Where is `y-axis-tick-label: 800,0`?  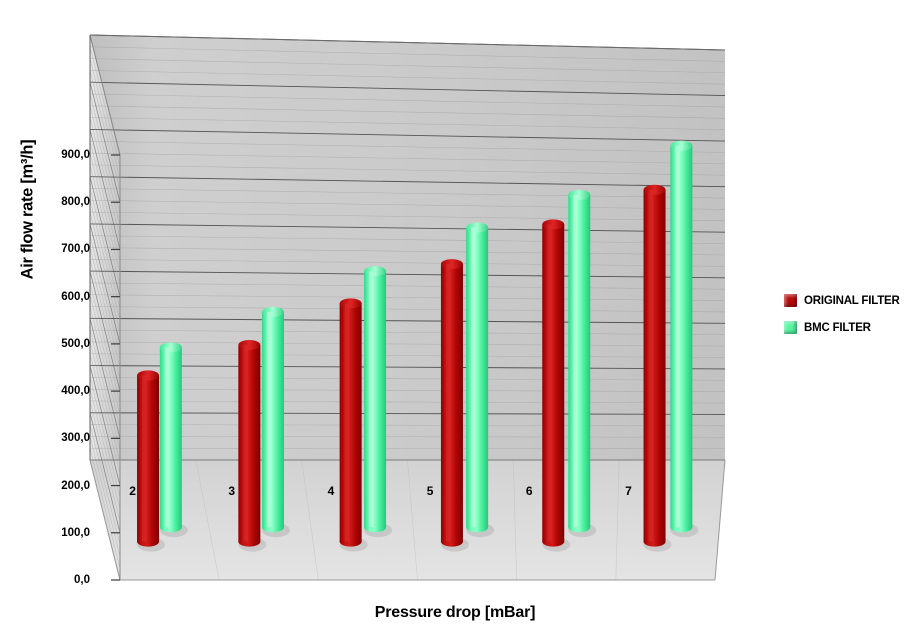 y-axis-tick-label: 800,0 is located at coordinates (75, 202).